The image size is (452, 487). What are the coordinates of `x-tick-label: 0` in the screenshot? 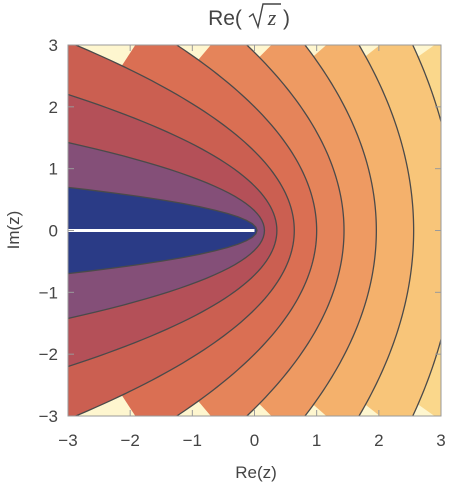 It's located at (254, 440).